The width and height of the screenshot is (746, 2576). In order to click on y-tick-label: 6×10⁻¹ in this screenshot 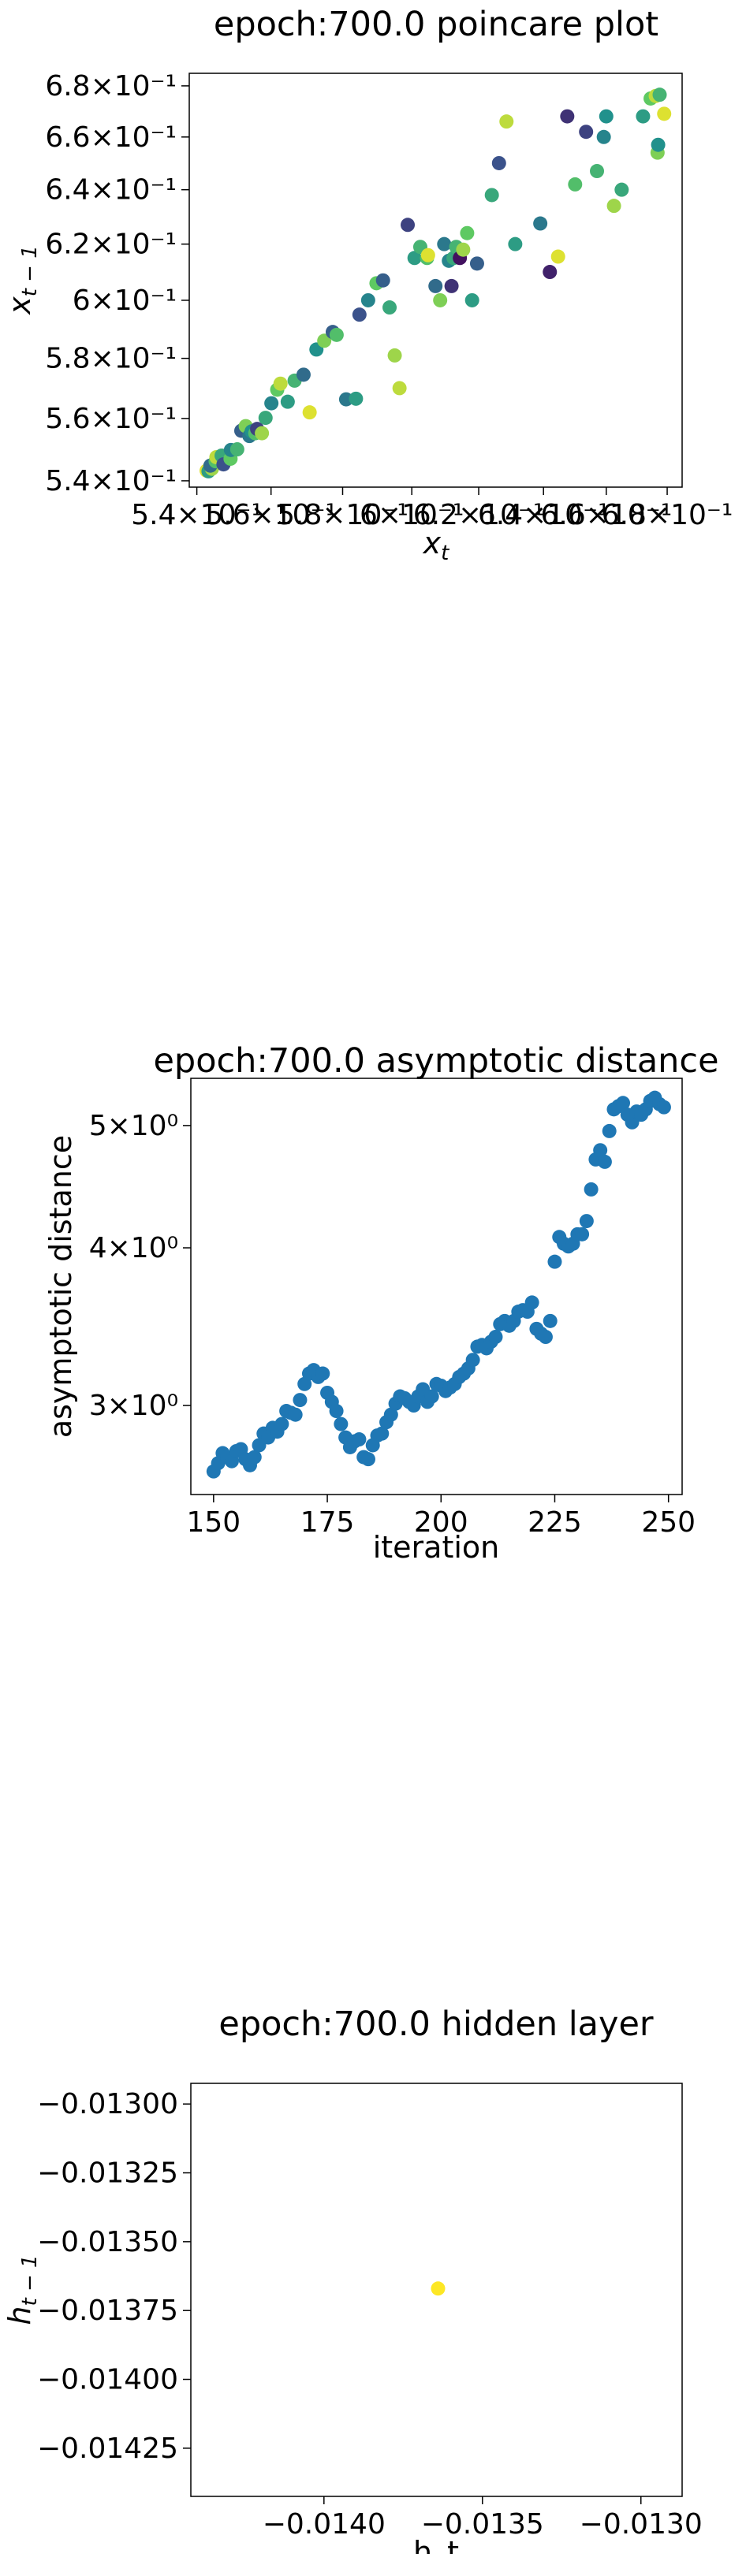, I will do `click(125, 301)`.